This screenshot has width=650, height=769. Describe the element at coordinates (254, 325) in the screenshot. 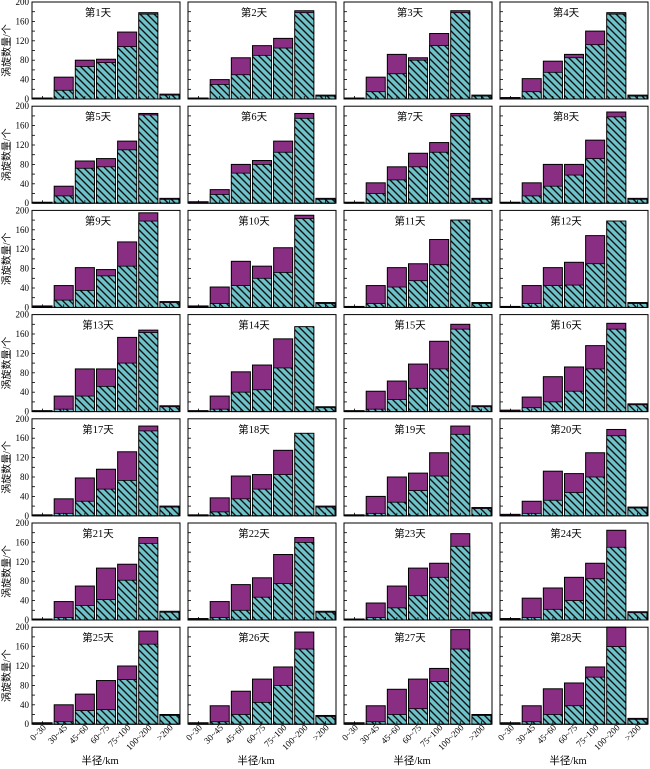

I see `panel-title: 第14天` at that location.